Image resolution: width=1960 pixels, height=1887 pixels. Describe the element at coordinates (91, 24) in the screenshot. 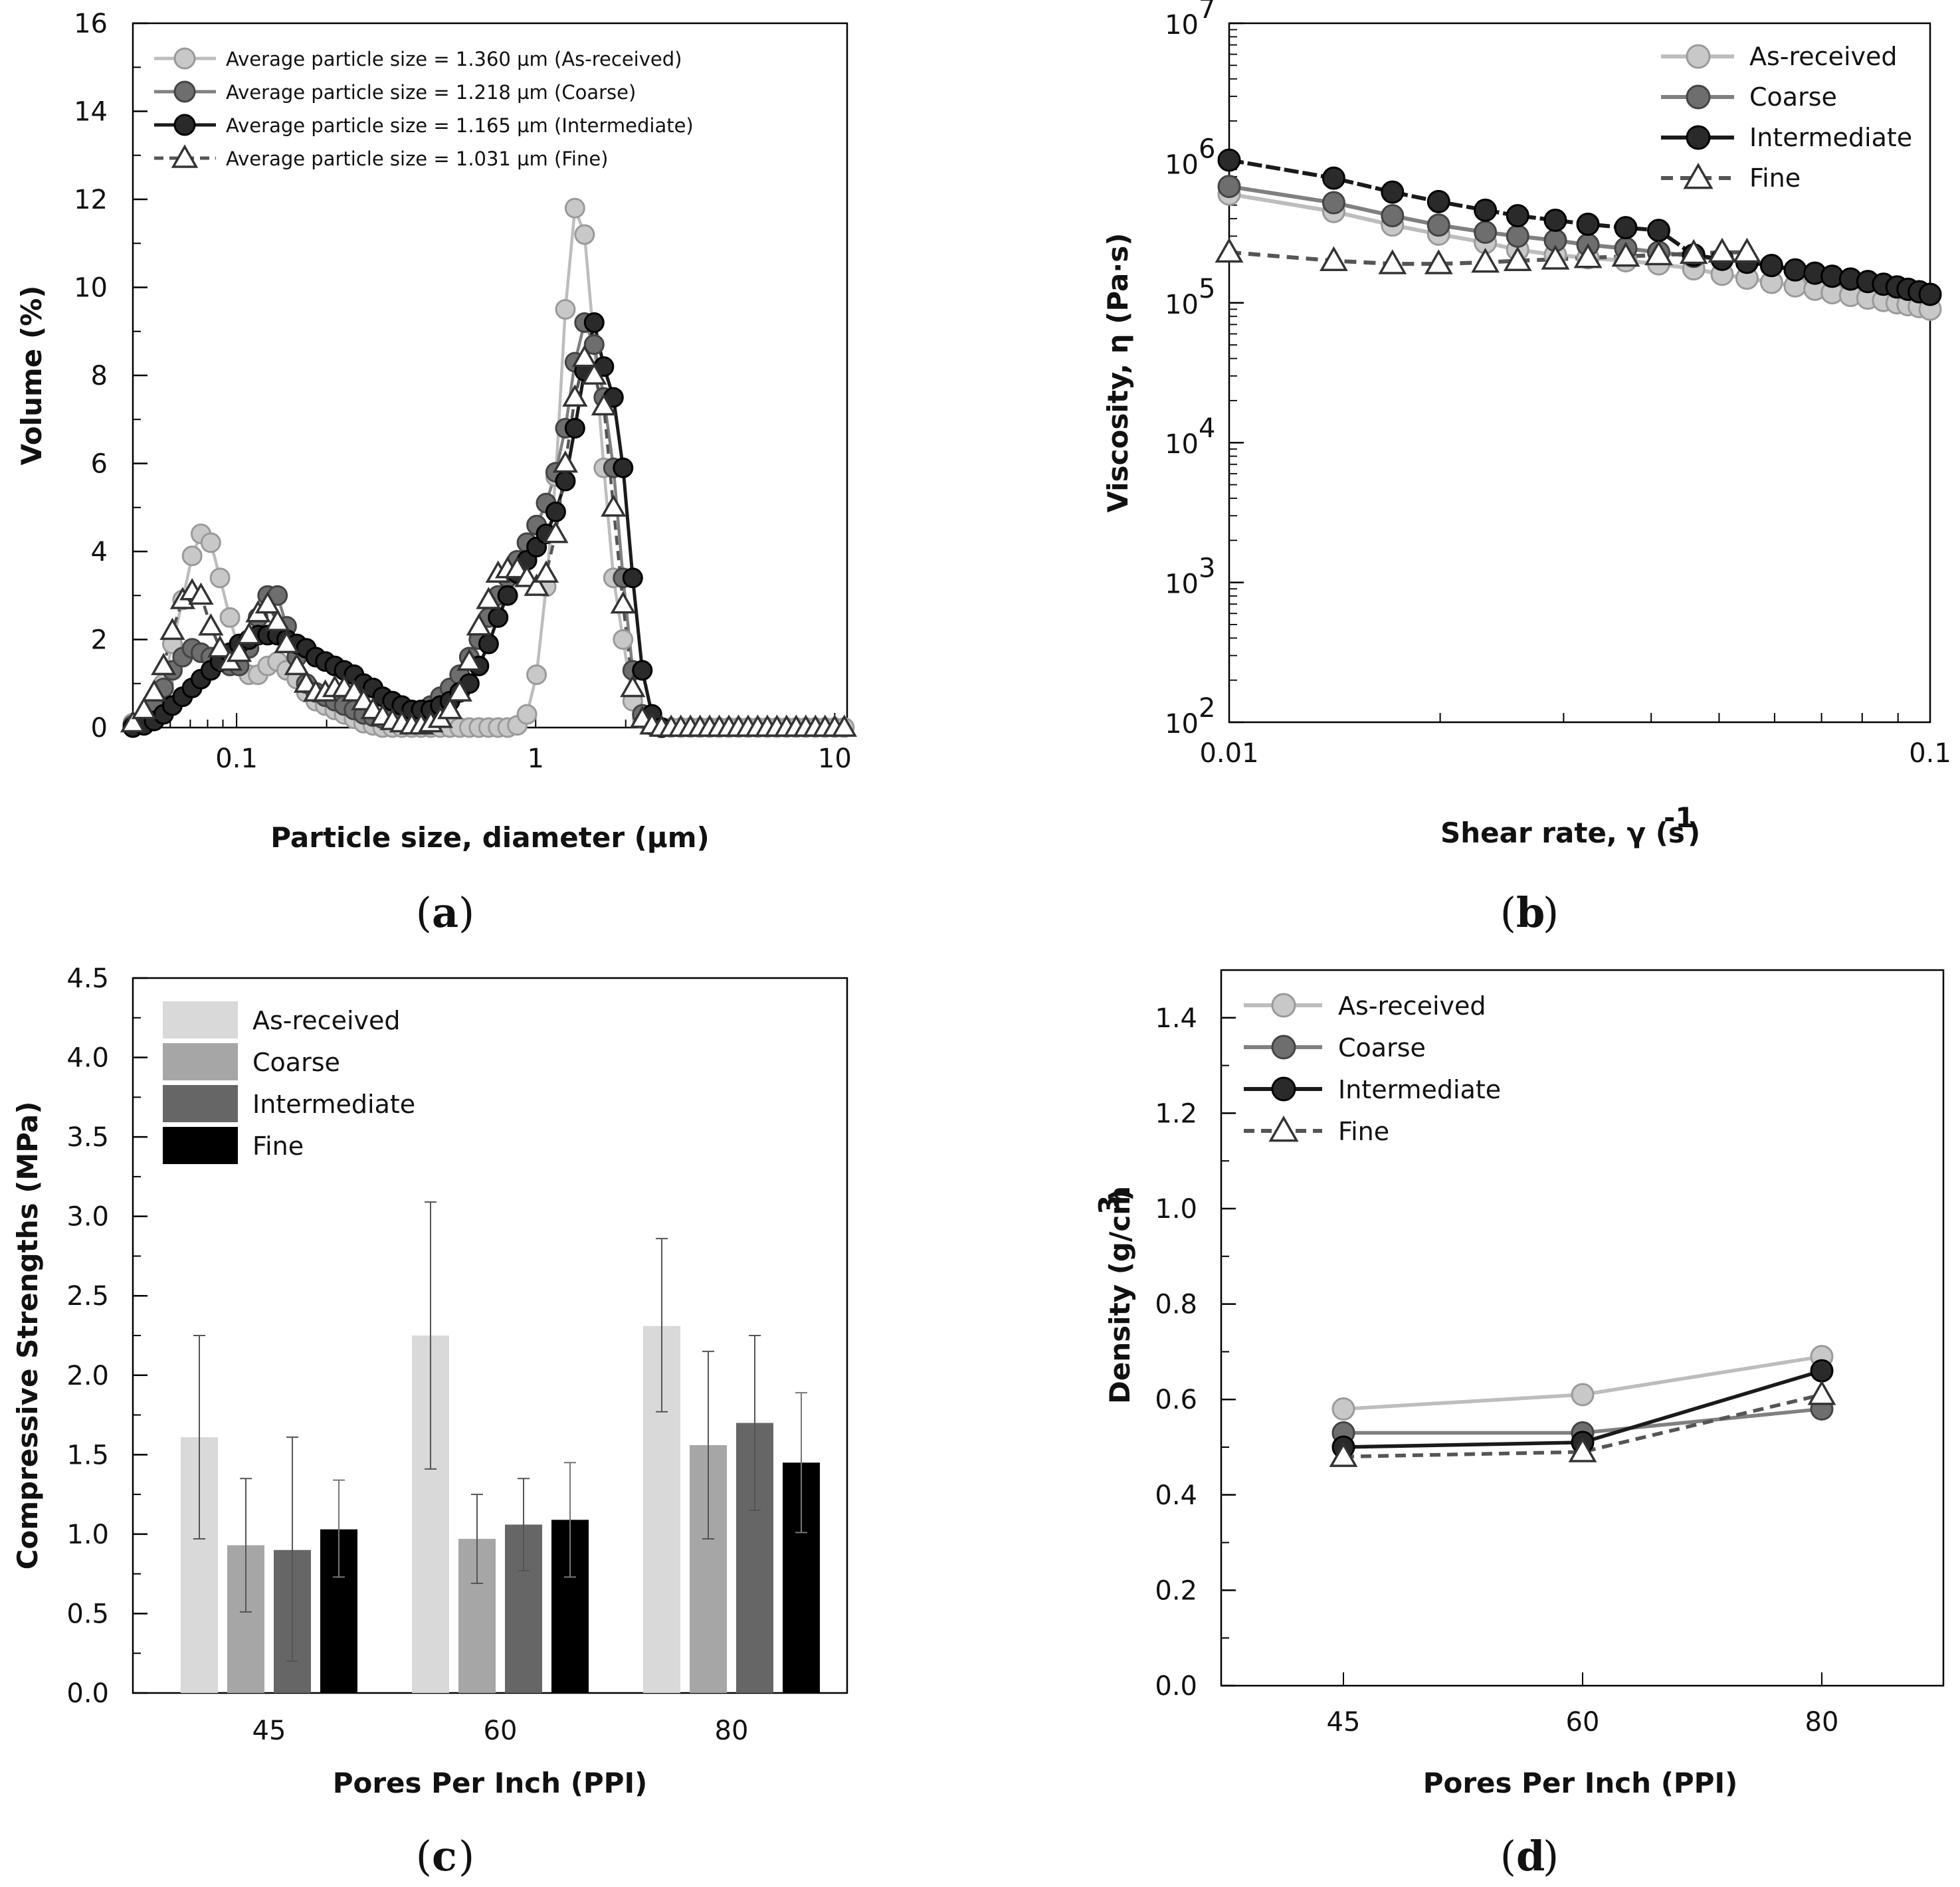

I see `y-tick-label: 16` at that location.